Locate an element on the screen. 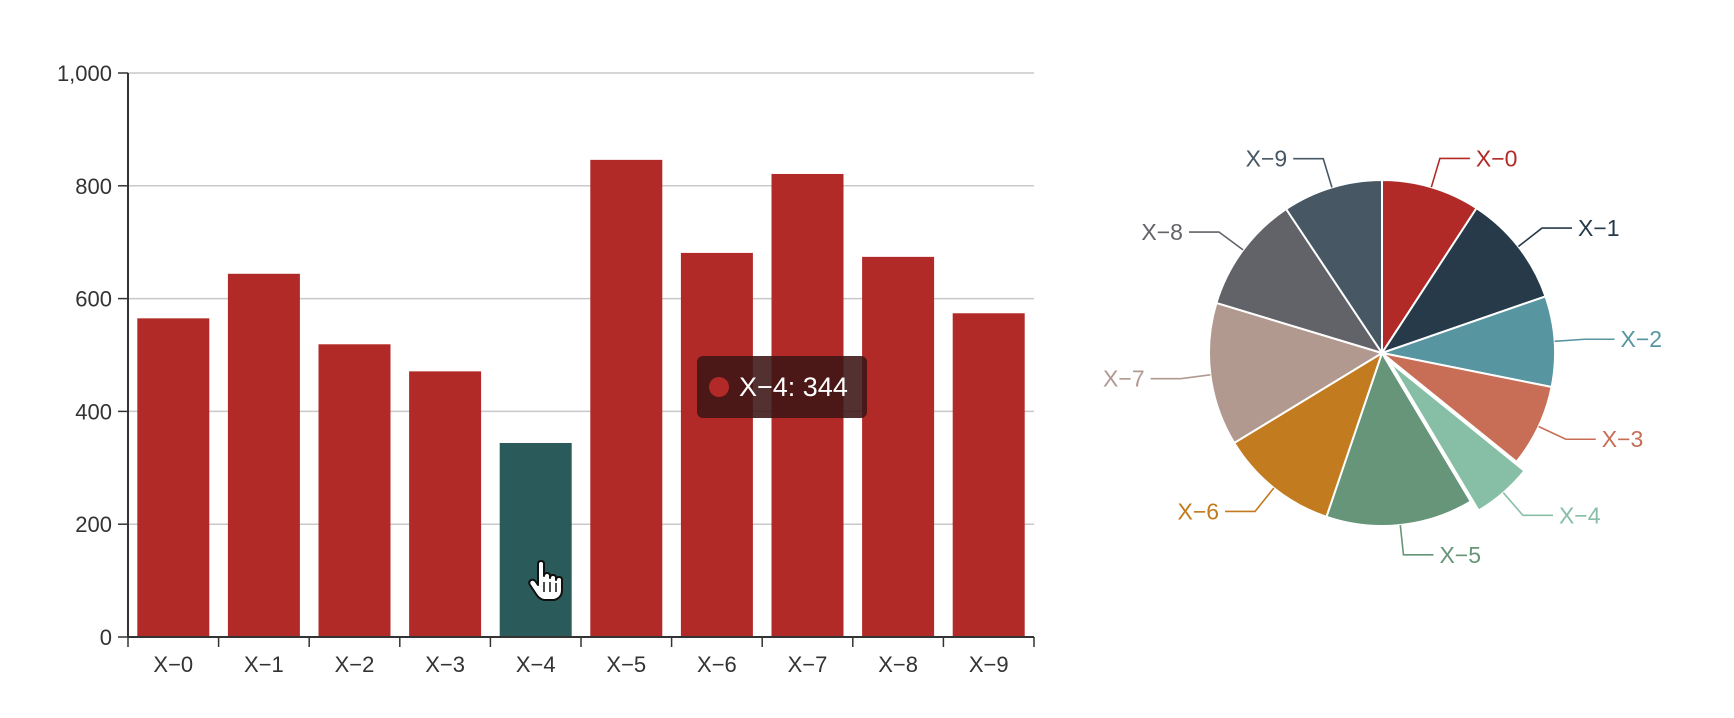 The height and width of the screenshot is (718, 1734). hand-cursor-icon is located at coordinates (546, 581).